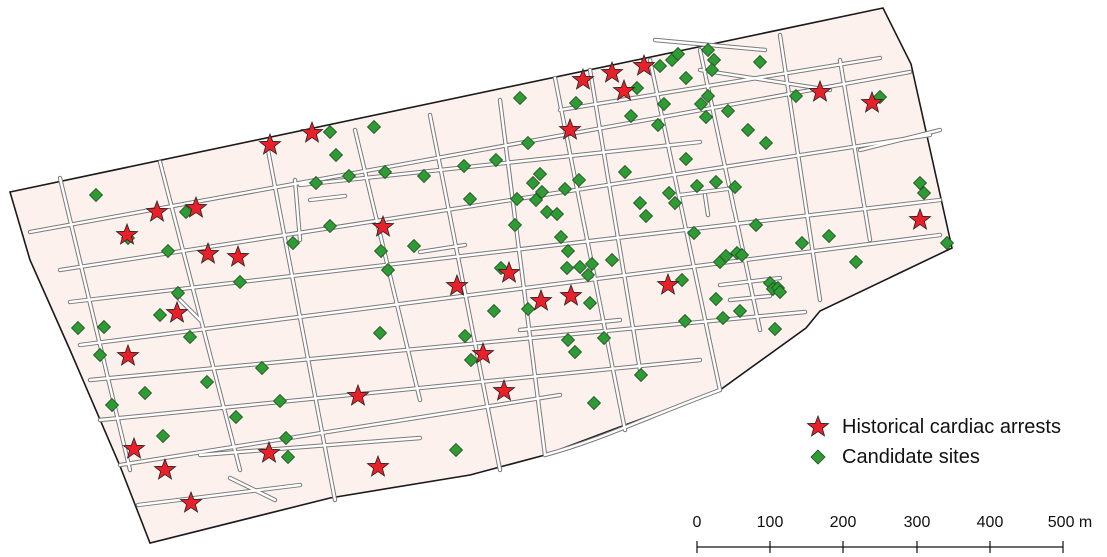 This screenshot has width=1107, height=557. Describe the element at coordinates (911, 456) in the screenshot. I see `legend-label-sites: Candidate sites` at that location.